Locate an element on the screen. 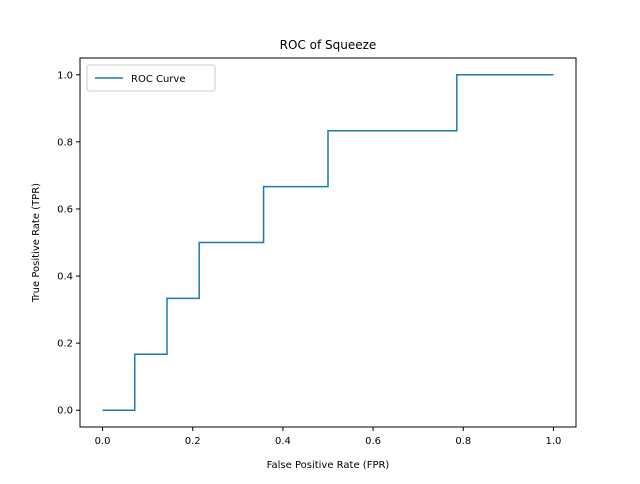  y-axis-label: True Positive Rate (TPR) is located at coordinates (36, 243).